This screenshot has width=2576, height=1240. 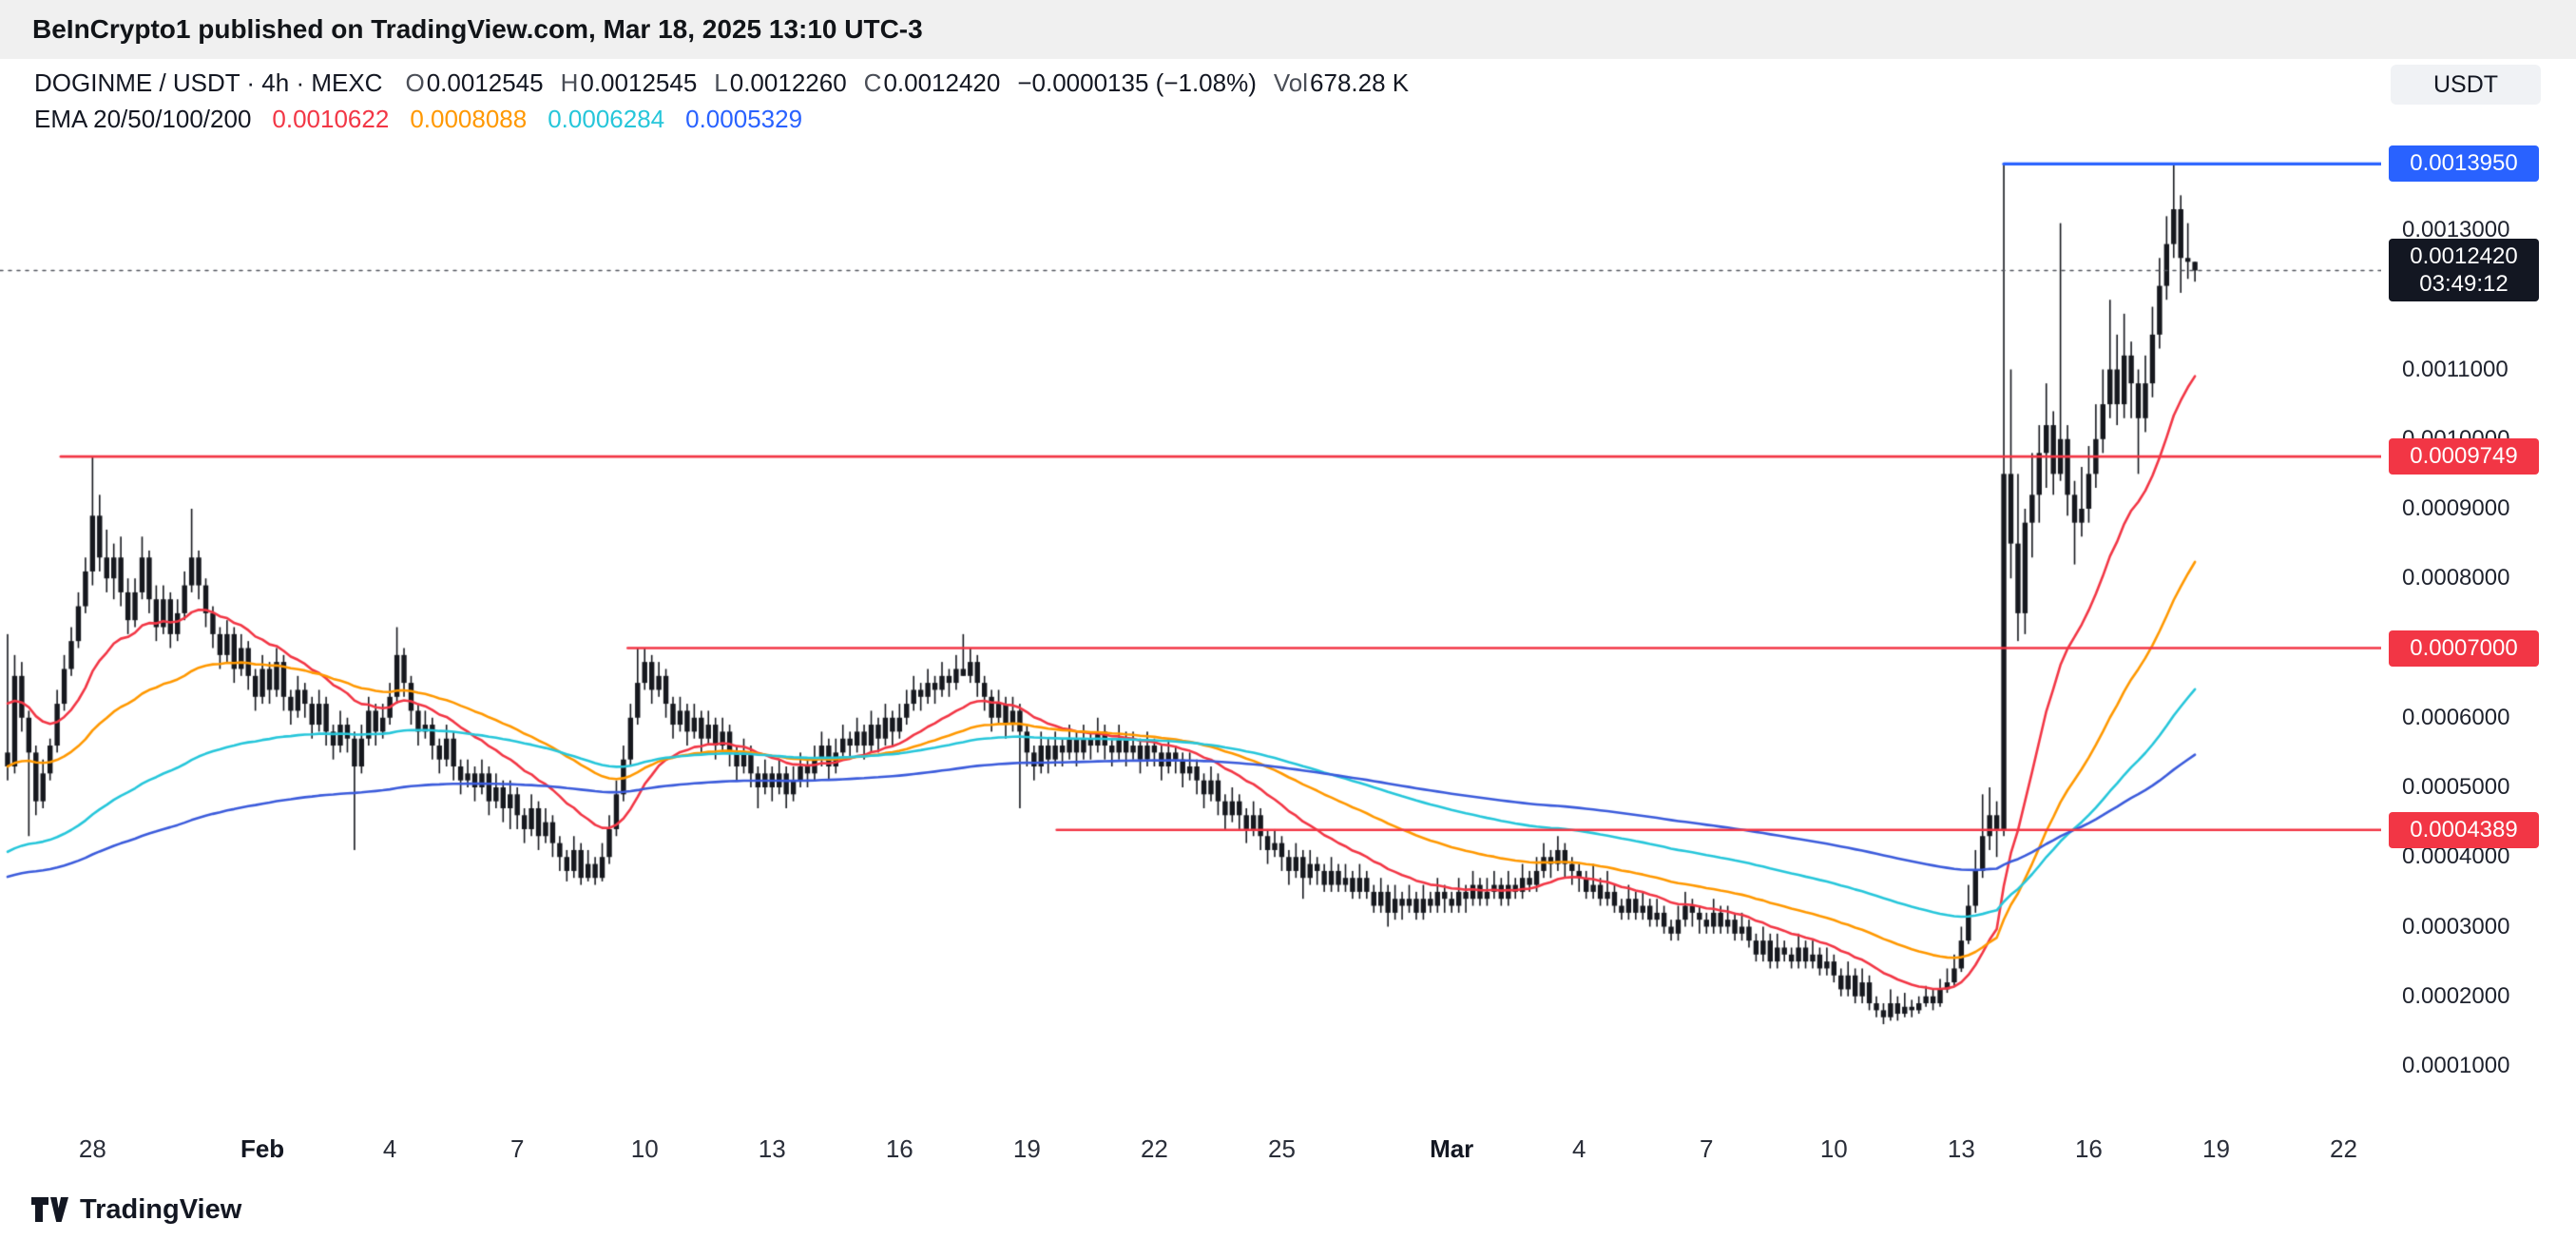 I want to click on high-label: H, so click(x=569, y=82).